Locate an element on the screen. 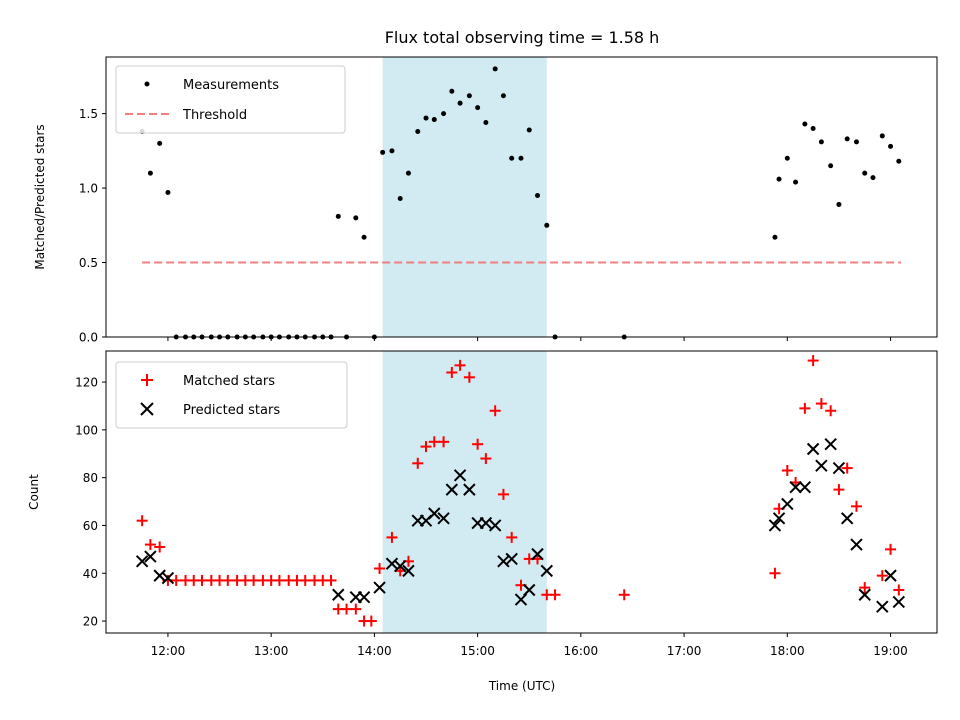 This screenshot has width=960, height=720. legend-measurements-label: Measurements is located at coordinates (231, 85).